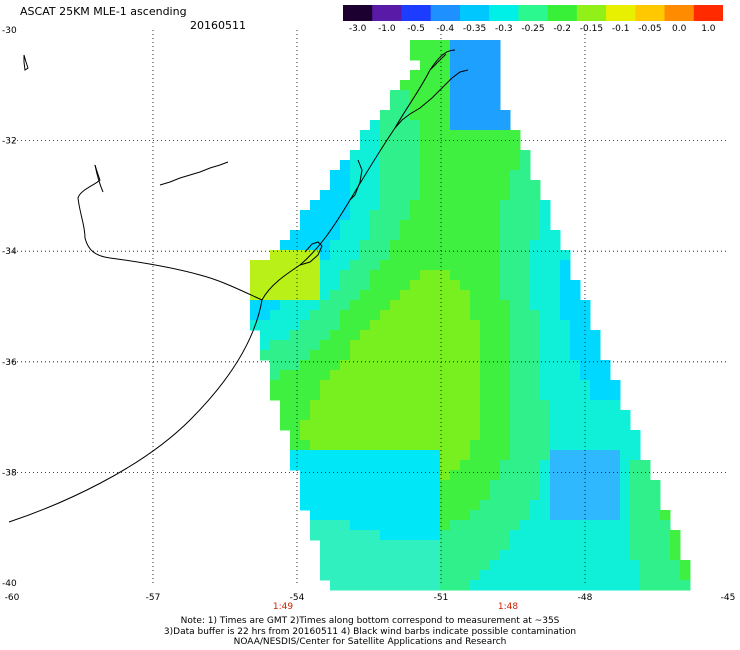 Image resolution: width=740 pixels, height=650 pixels. What do you see at coordinates (585, 598) in the screenshot?
I see `longitude-label: -48` at bounding box center [585, 598].